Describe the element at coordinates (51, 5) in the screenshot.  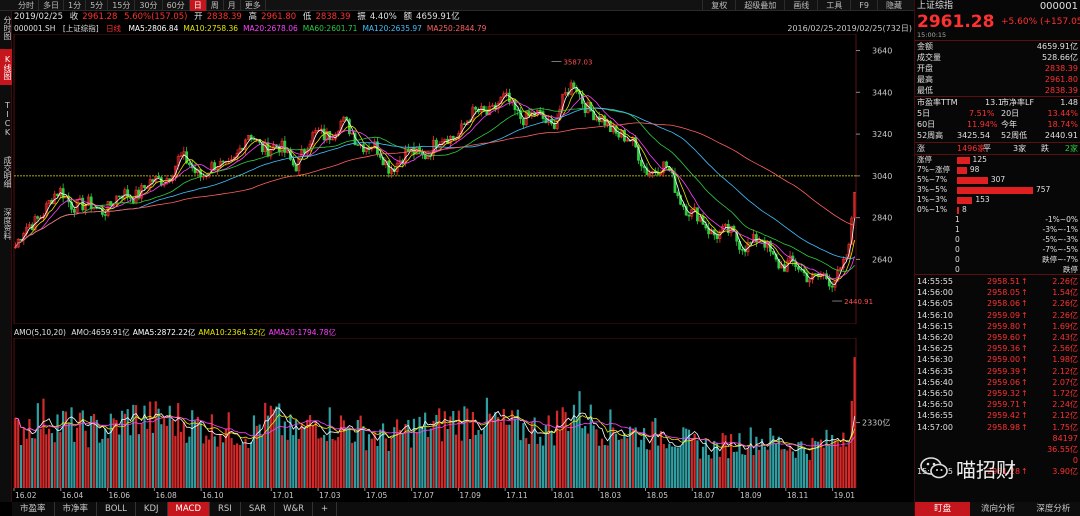
I see `period-tab: 多日` at that location.